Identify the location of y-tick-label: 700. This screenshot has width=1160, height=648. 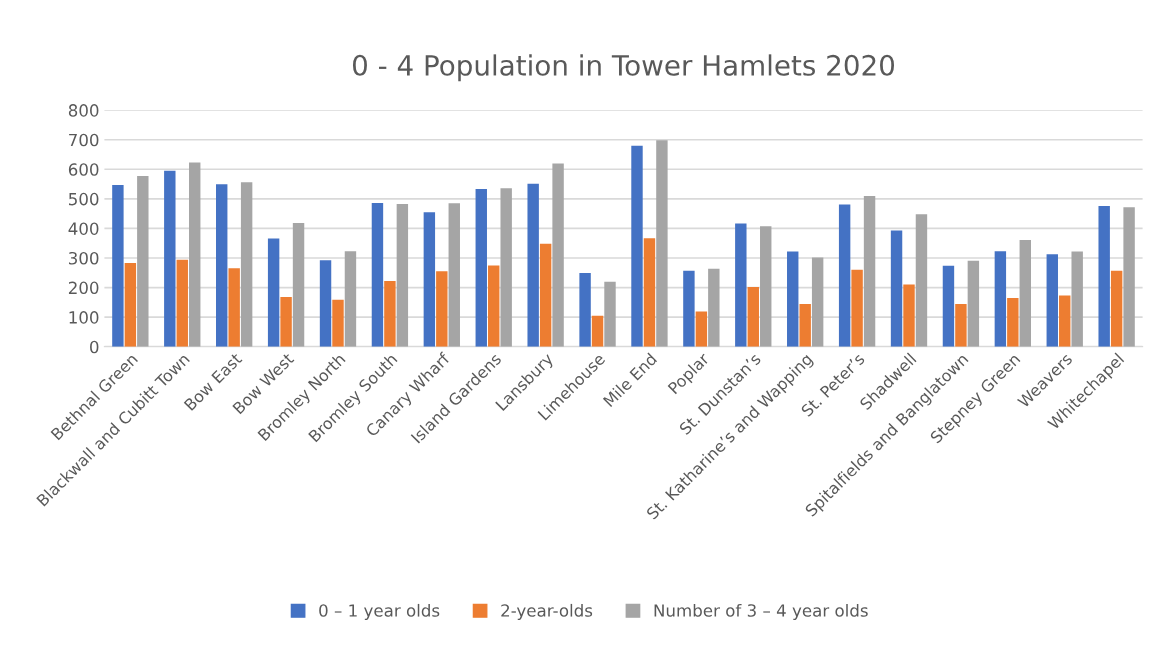
(84, 140).